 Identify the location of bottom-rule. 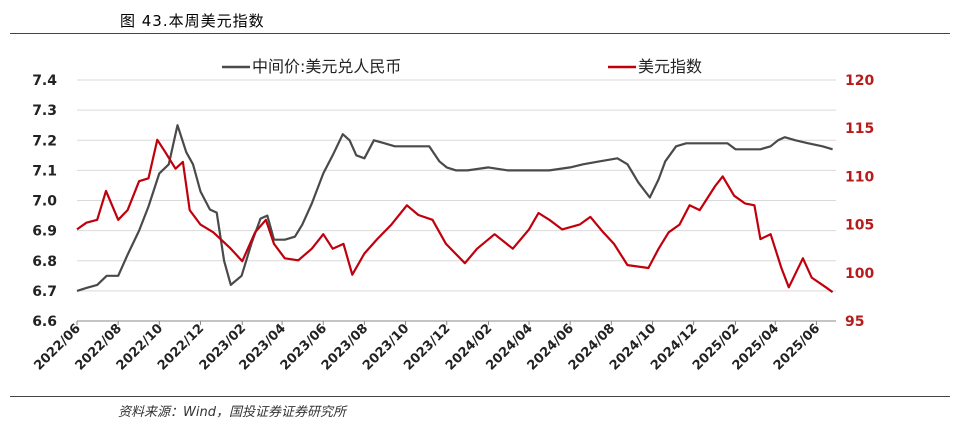
(480, 396).